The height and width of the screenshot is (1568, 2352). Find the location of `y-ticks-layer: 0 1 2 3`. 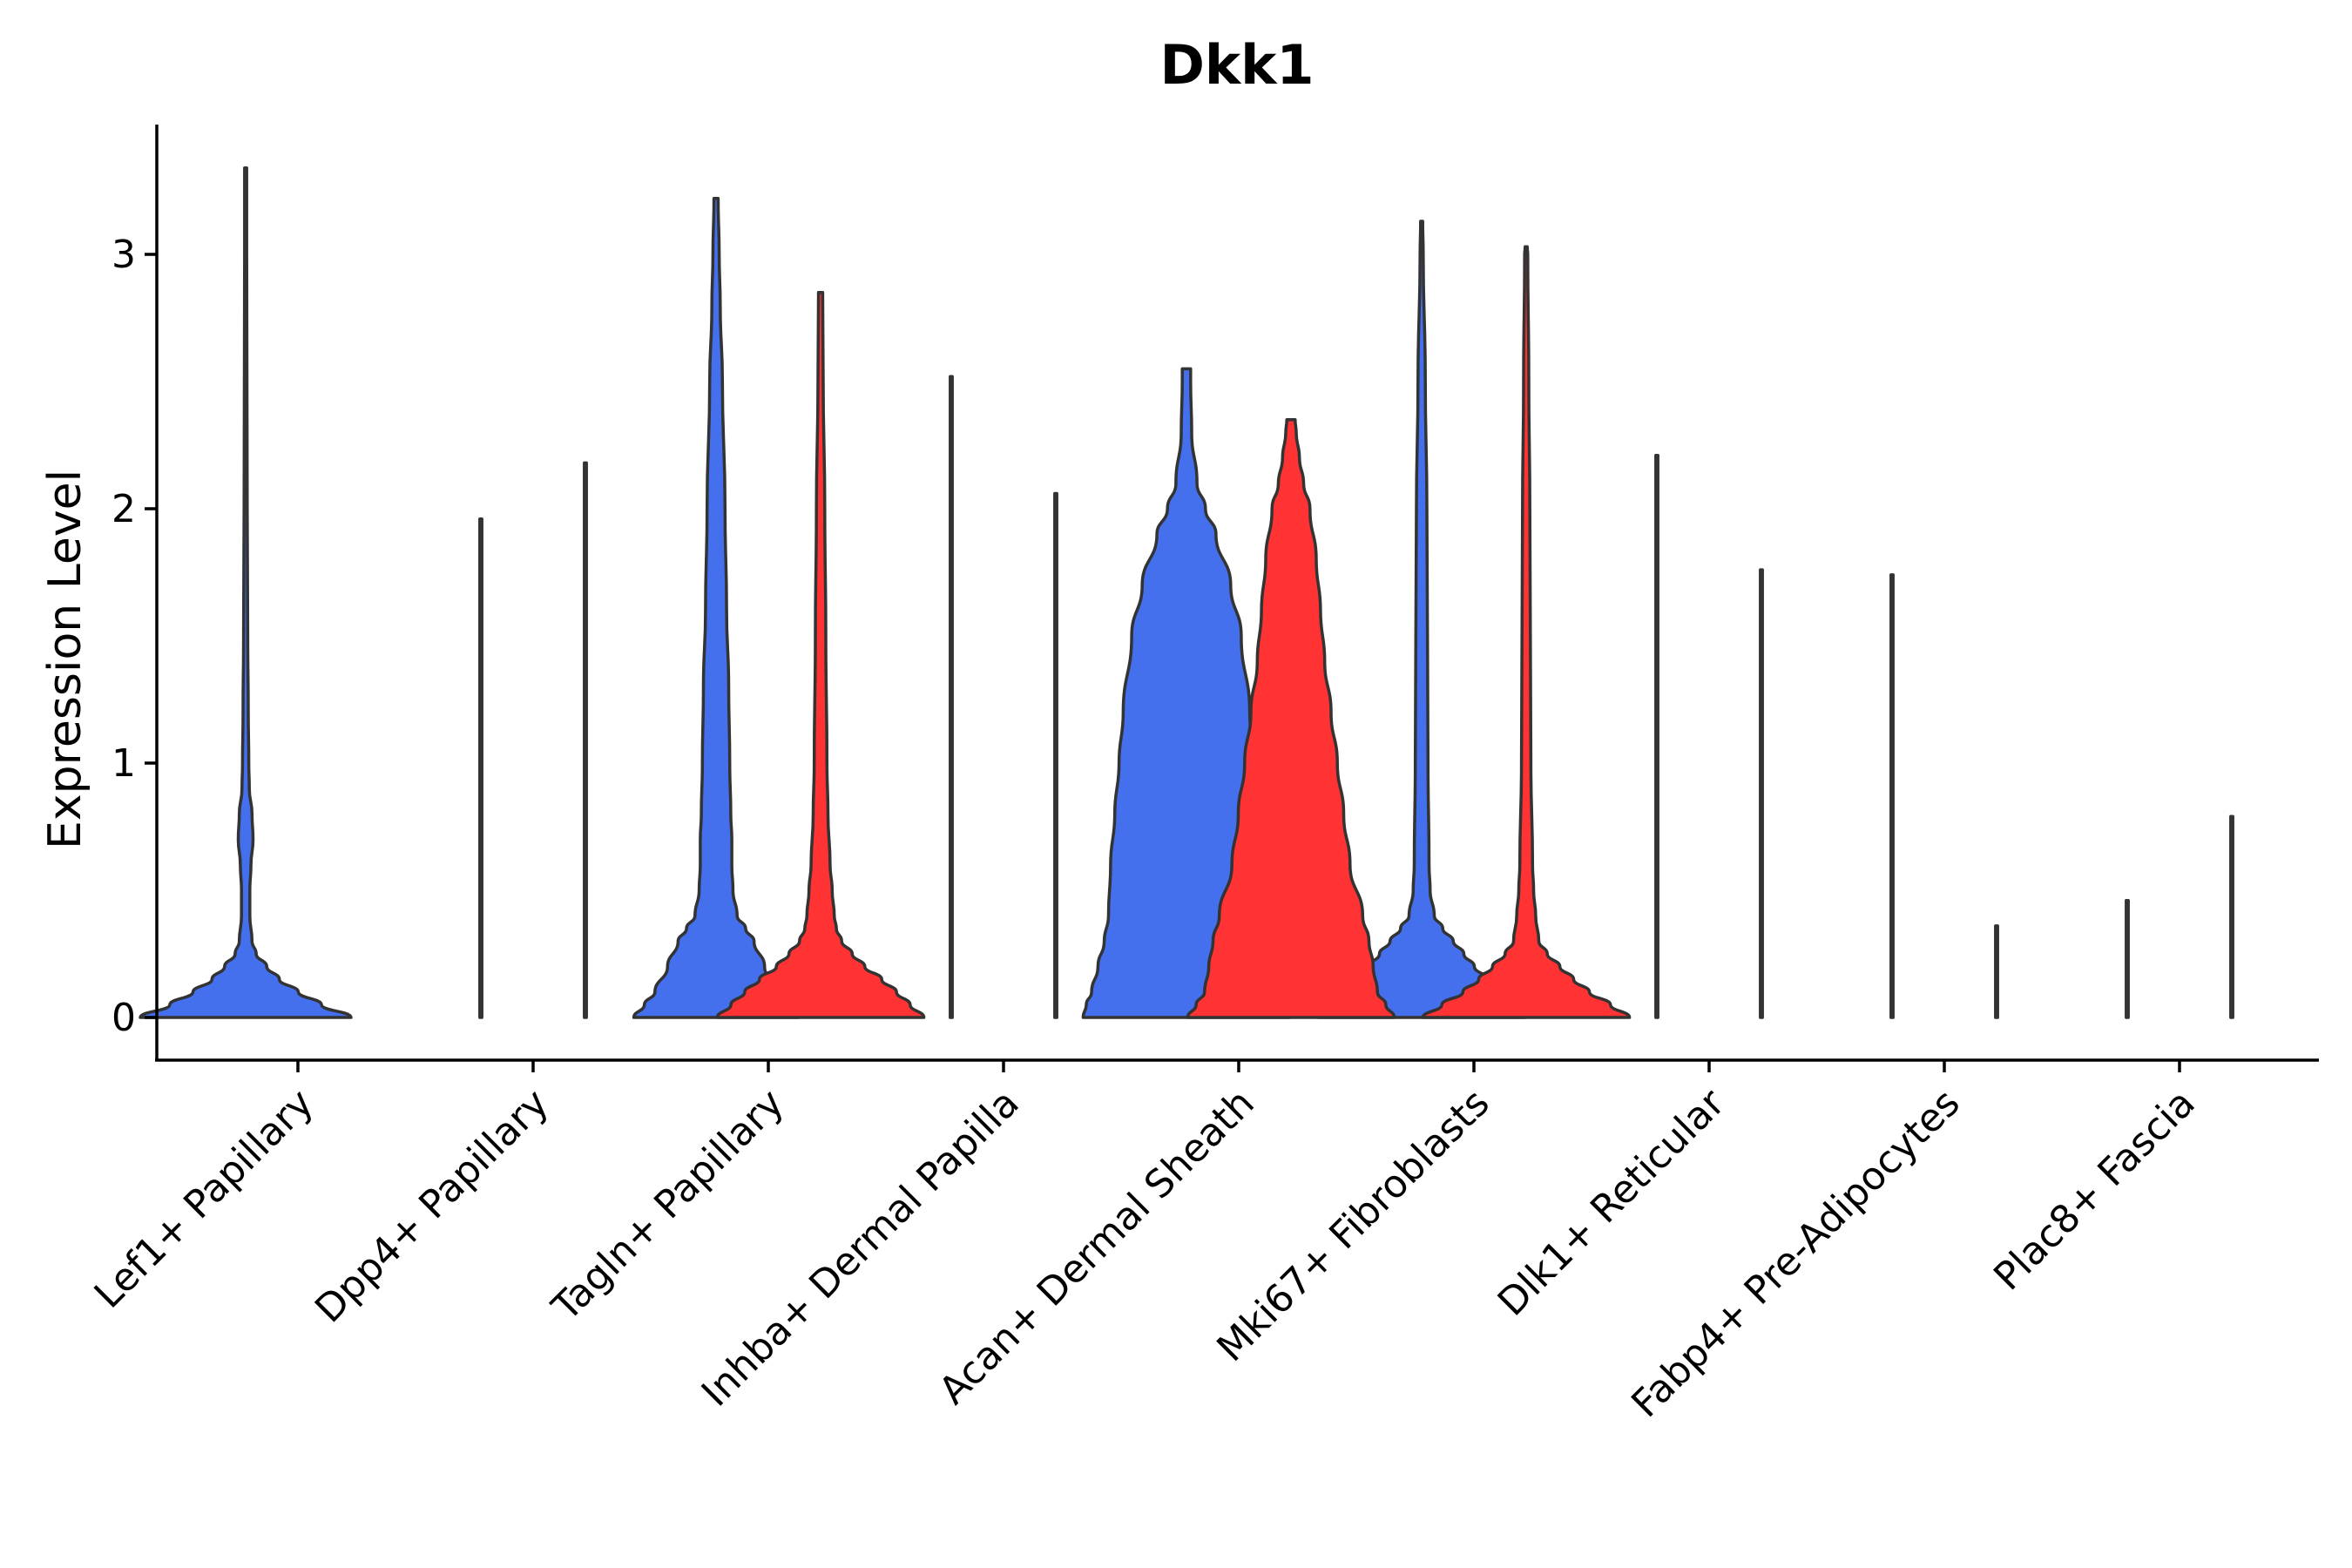

y-ticks-layer: 0 1 2 3 is located at coordinates (134, 636).